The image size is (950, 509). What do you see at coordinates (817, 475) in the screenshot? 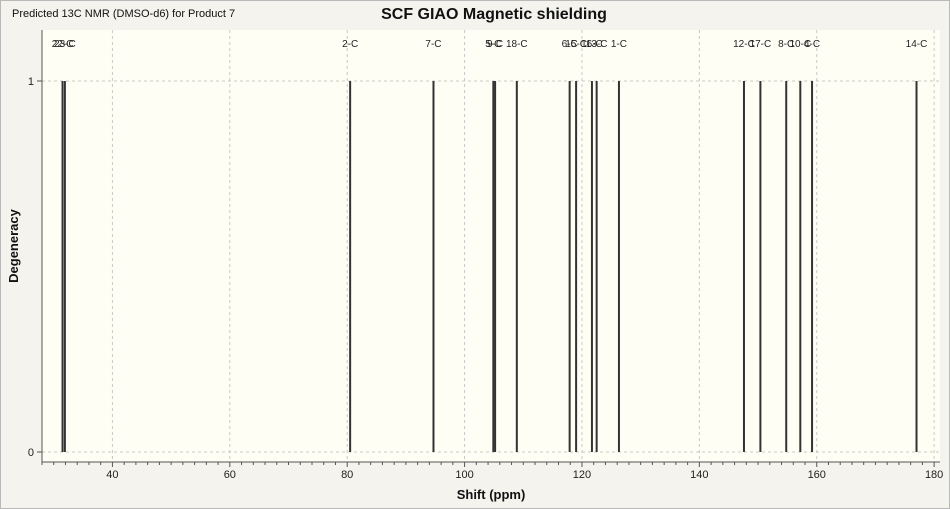
I see `x-tick-label: 160` at bounding box center [817, 475].